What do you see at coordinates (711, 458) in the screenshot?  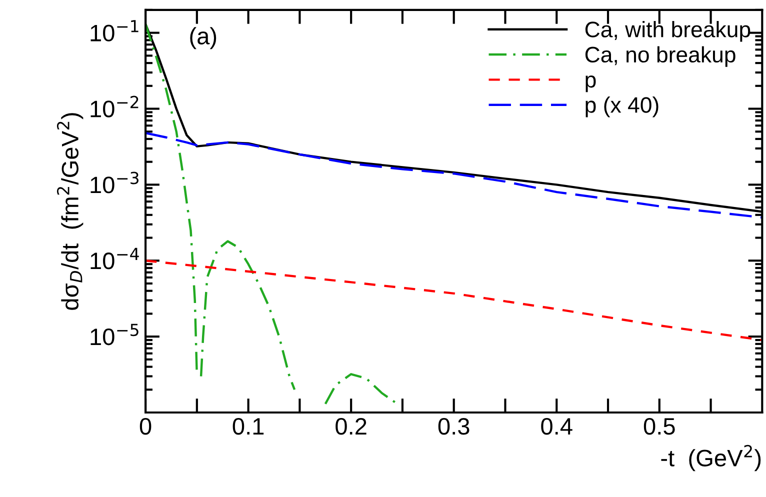 I see `x-axis-title: -t (GeV$^{2}$)` at bounding box center [711, 458].